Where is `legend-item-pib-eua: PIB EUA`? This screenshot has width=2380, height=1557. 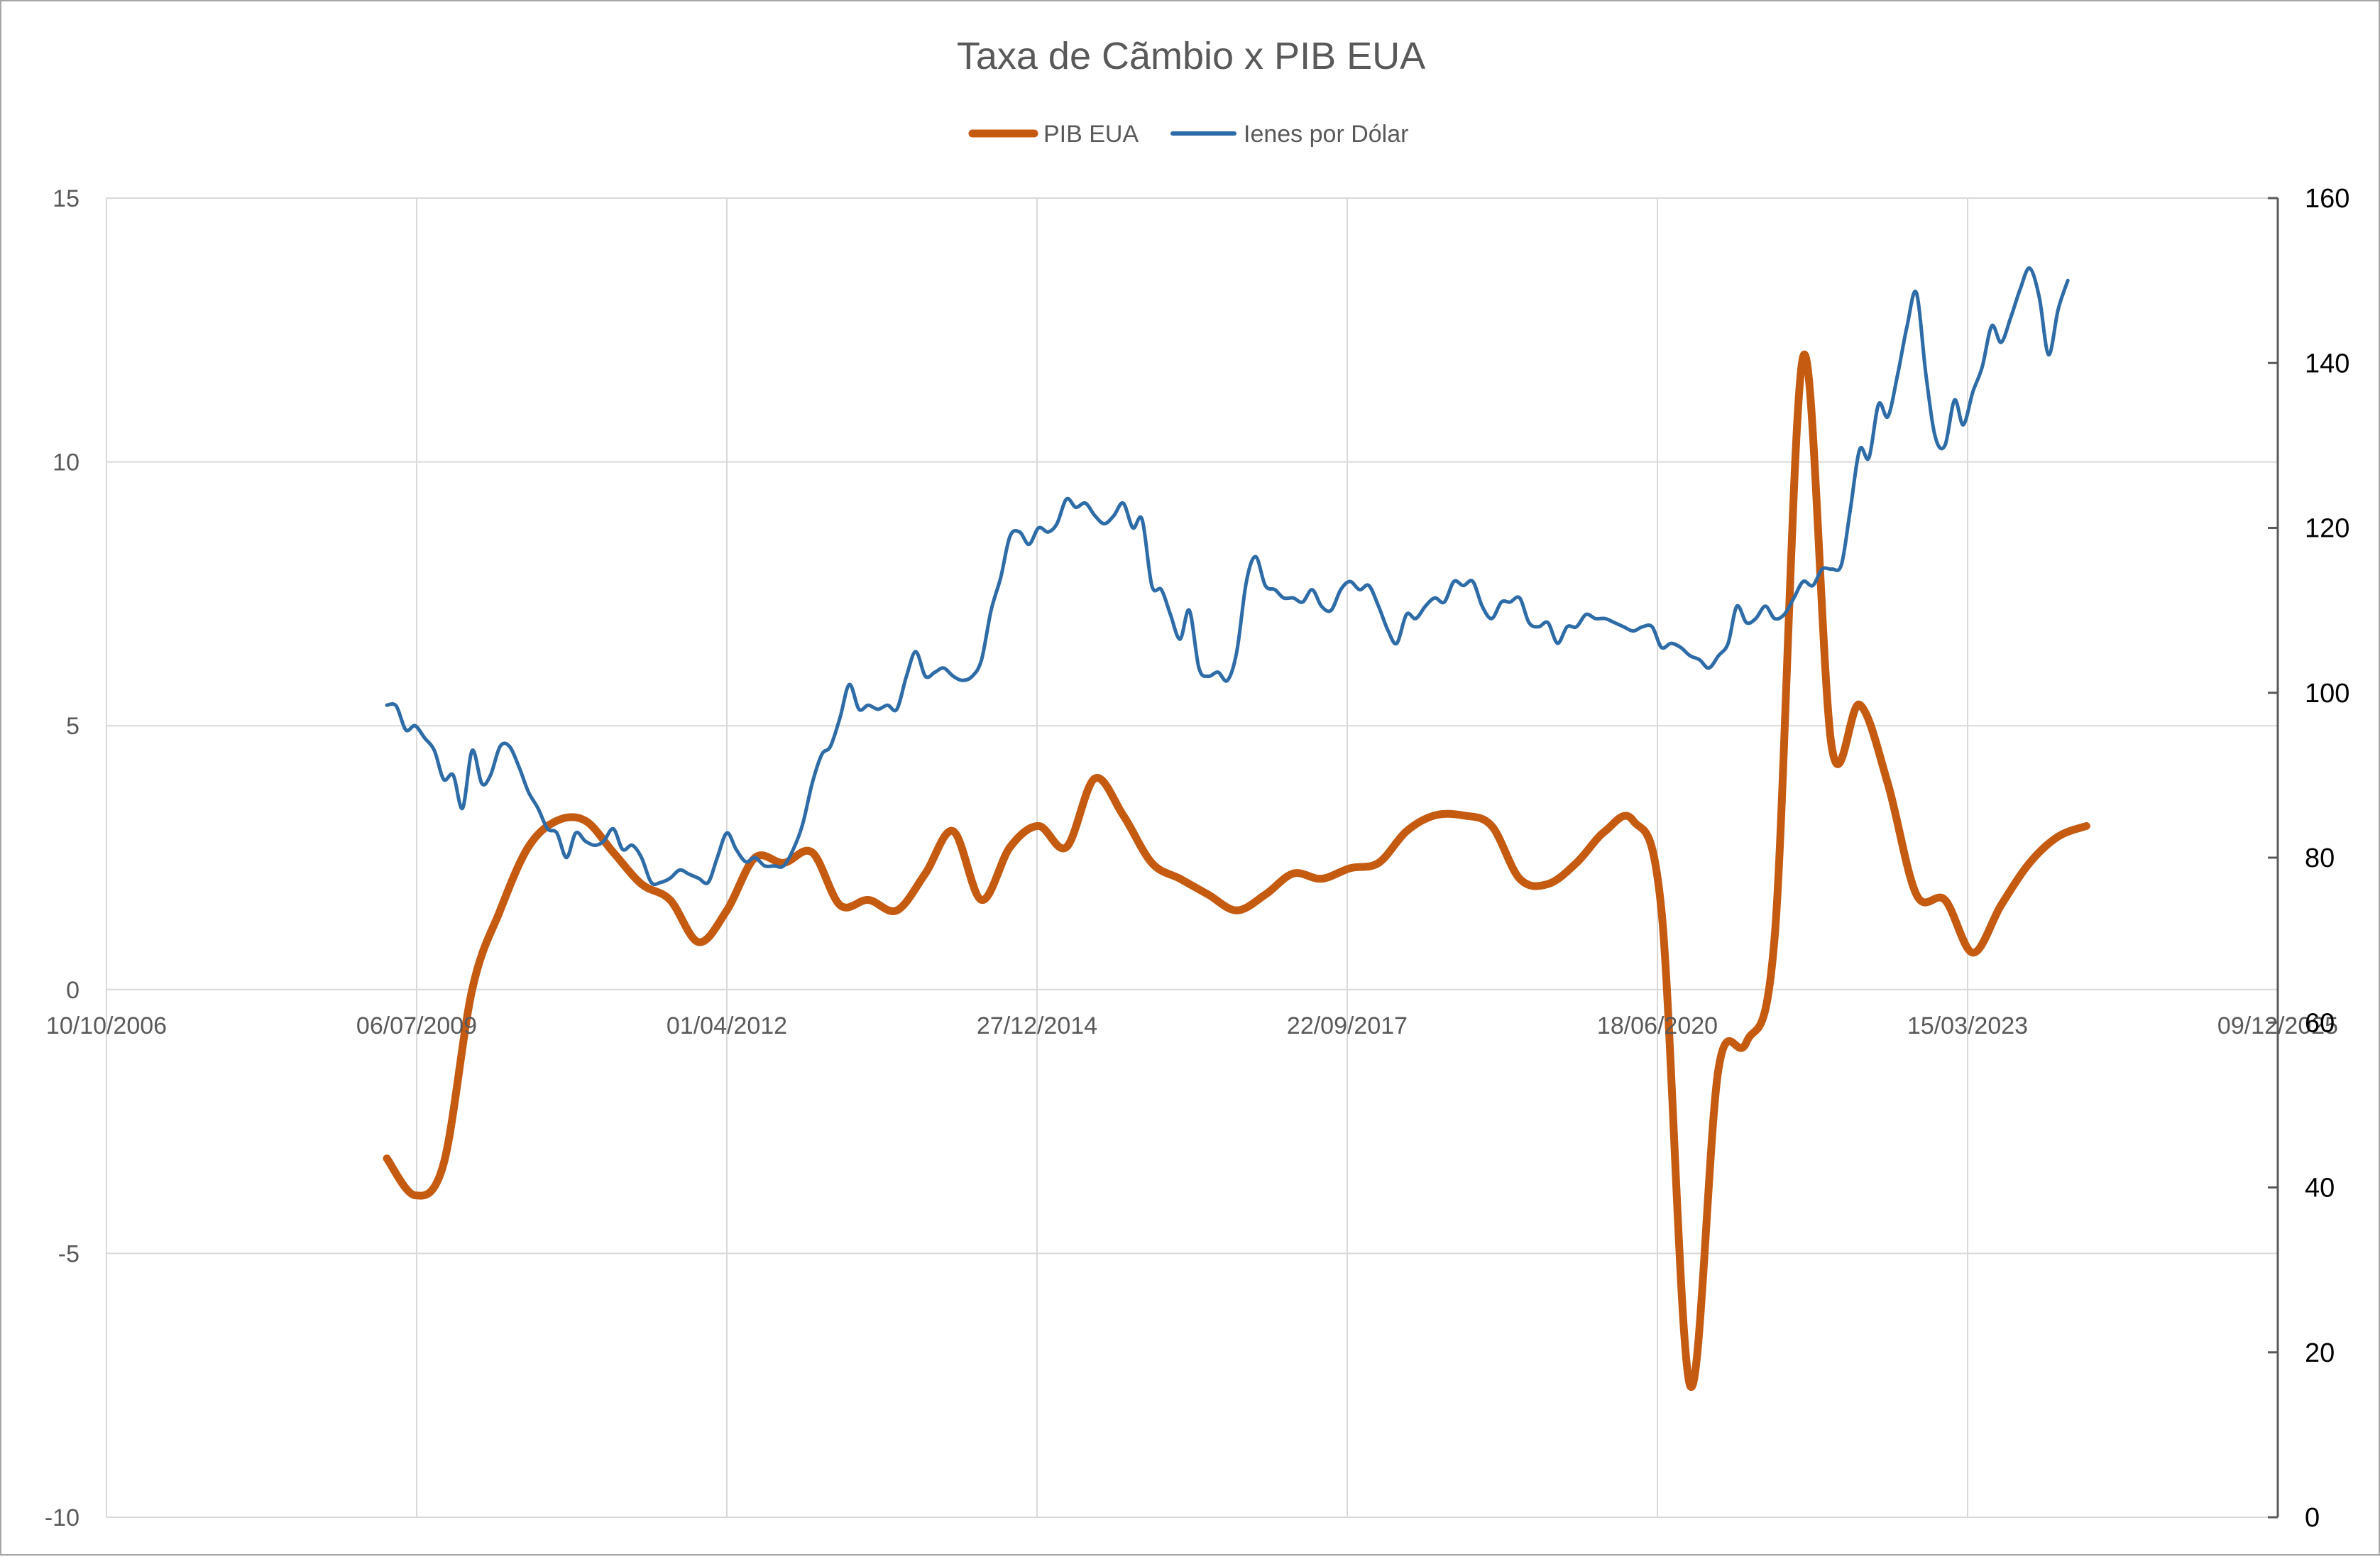
legend-item-pib-eua: PIB EUA is located at coordinates (1053, 134).